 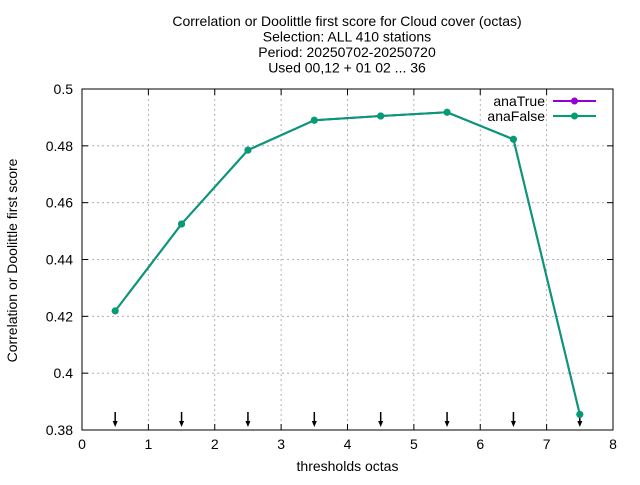 I want to click on x-tick-label: 8, so click(x=613, y=444).